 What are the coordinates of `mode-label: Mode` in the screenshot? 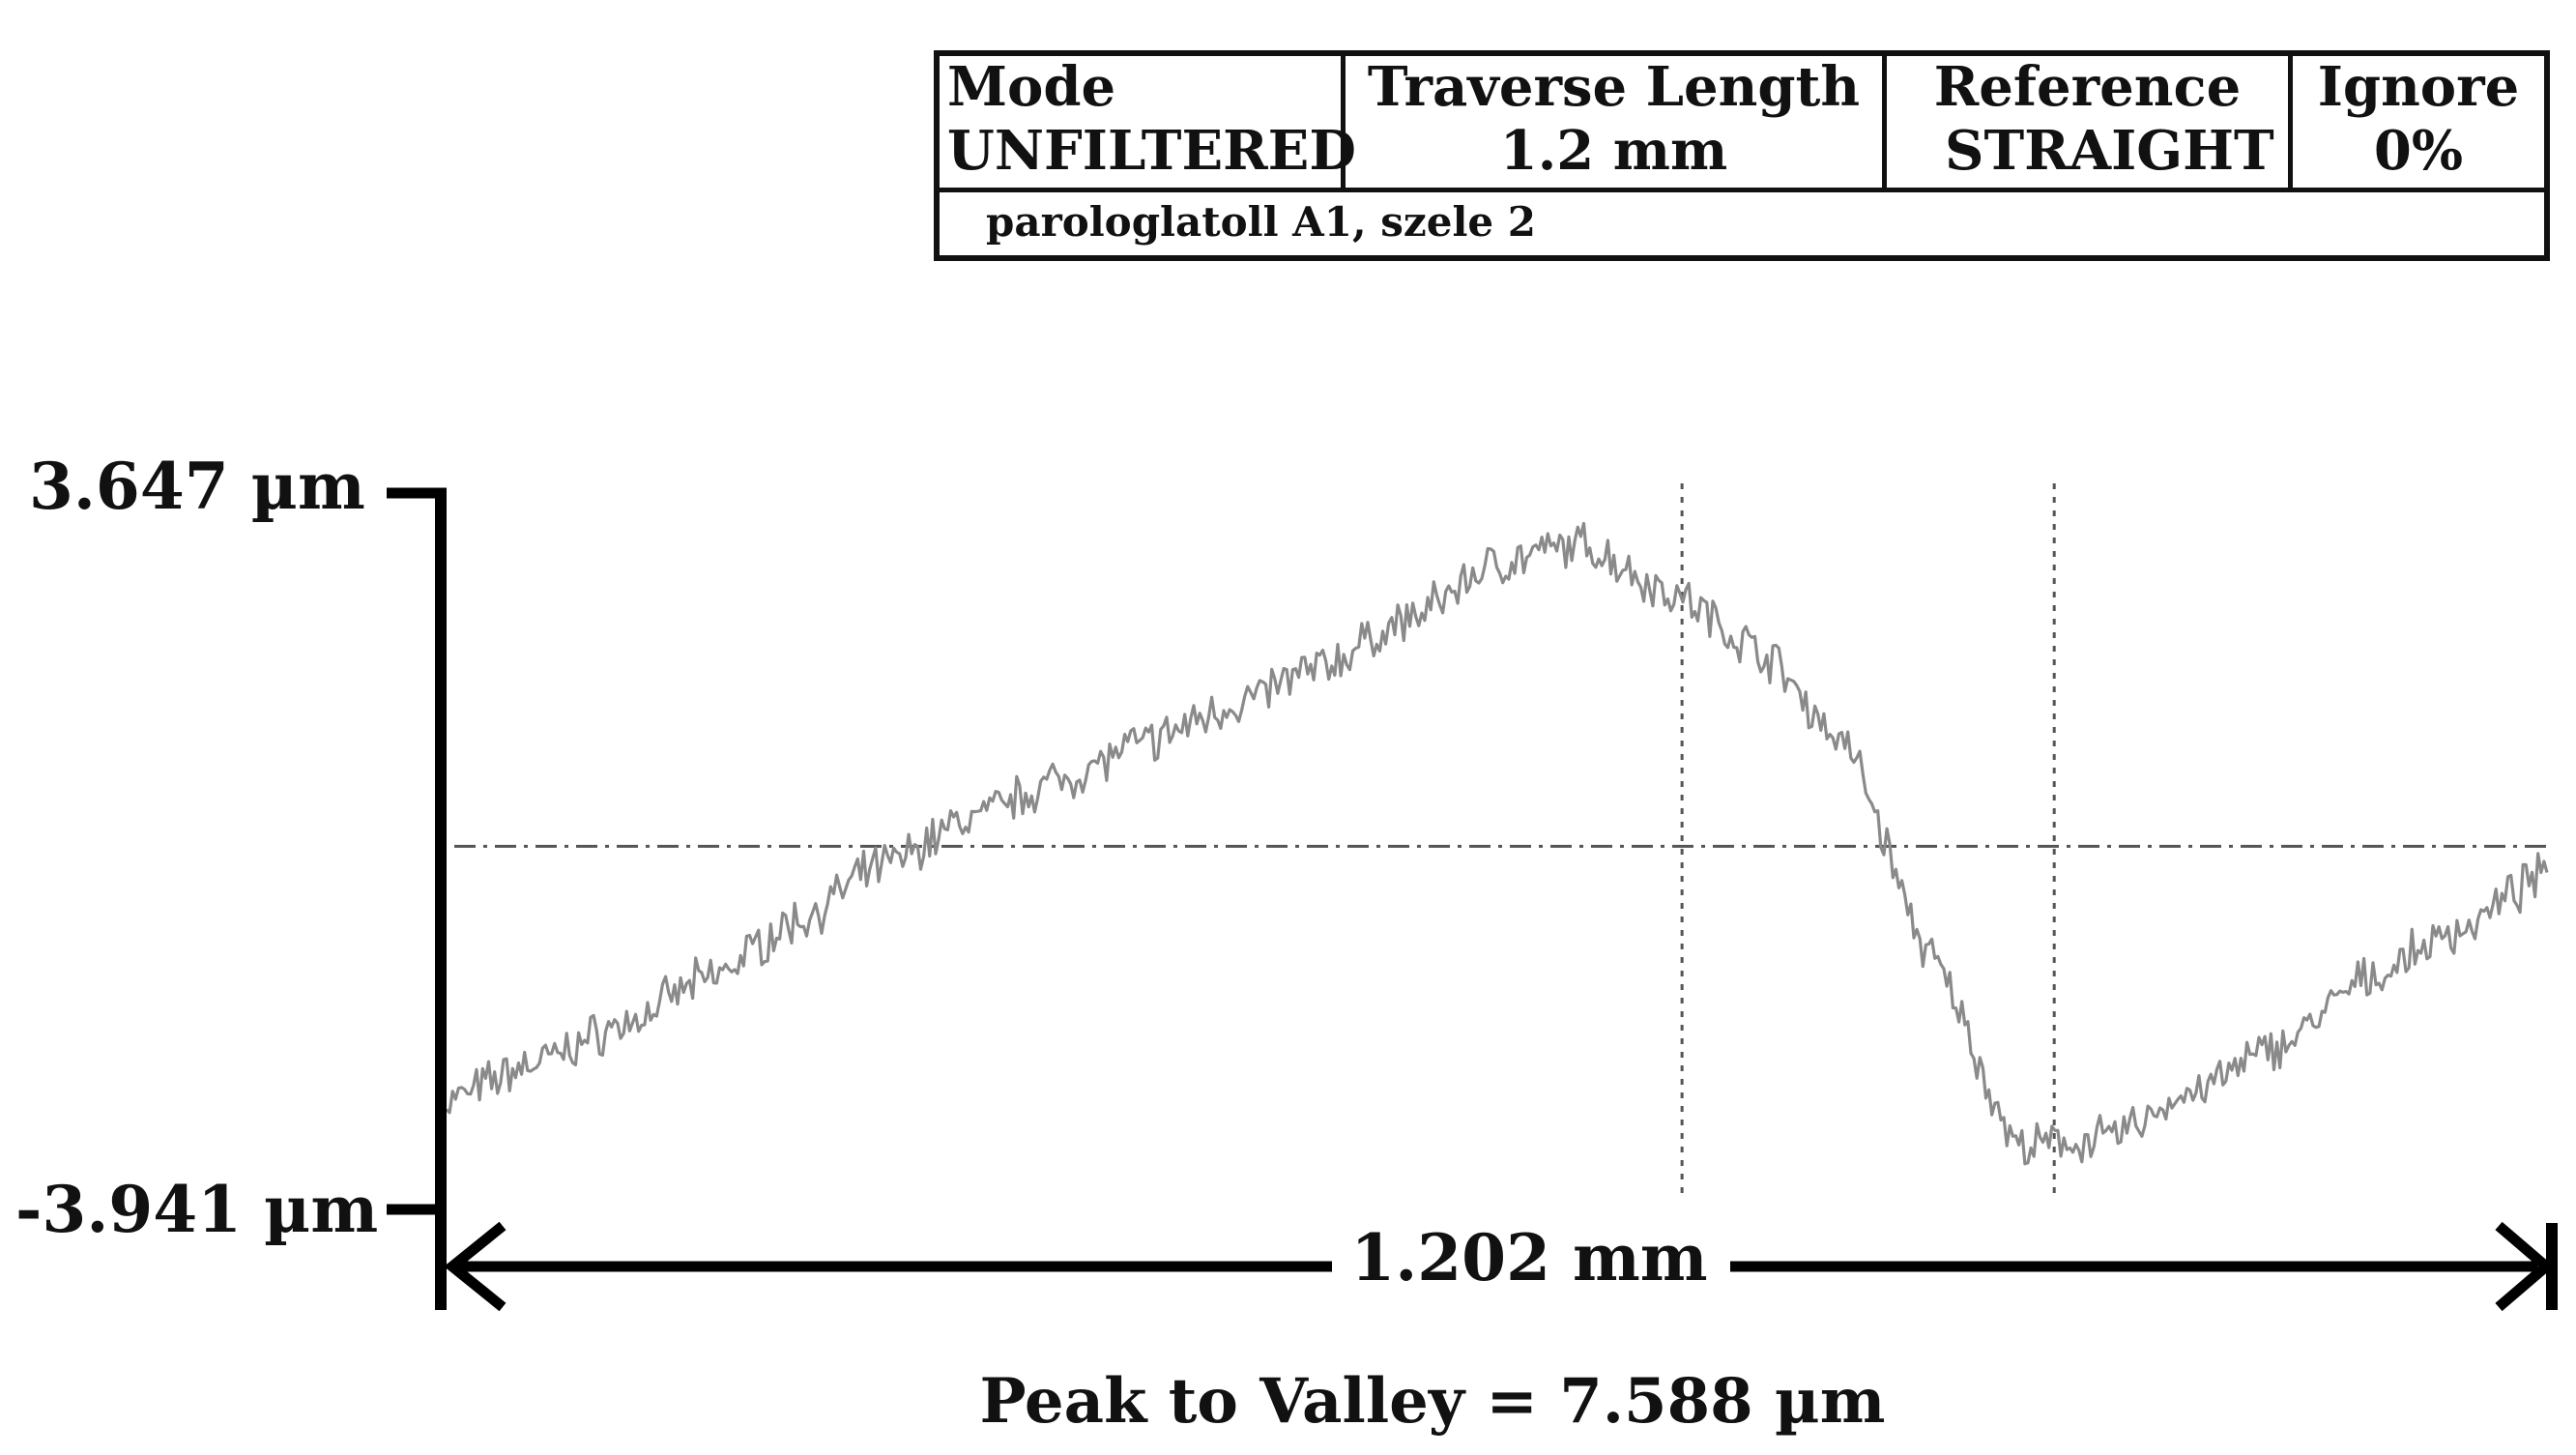 It's located at (1031, 87).